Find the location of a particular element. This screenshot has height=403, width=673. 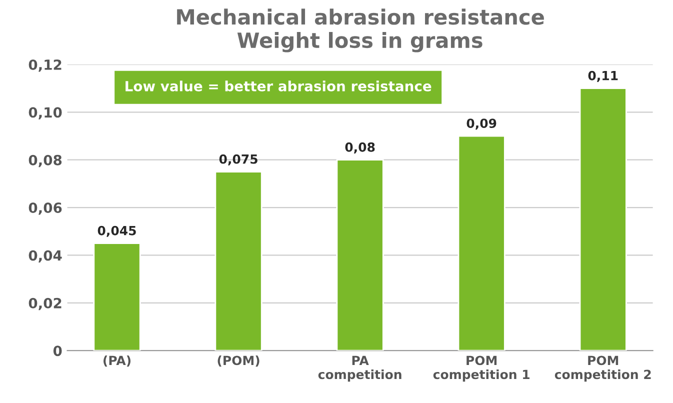

annotation: Low value = better abrasion resistance is located at coordinates (279, 86).